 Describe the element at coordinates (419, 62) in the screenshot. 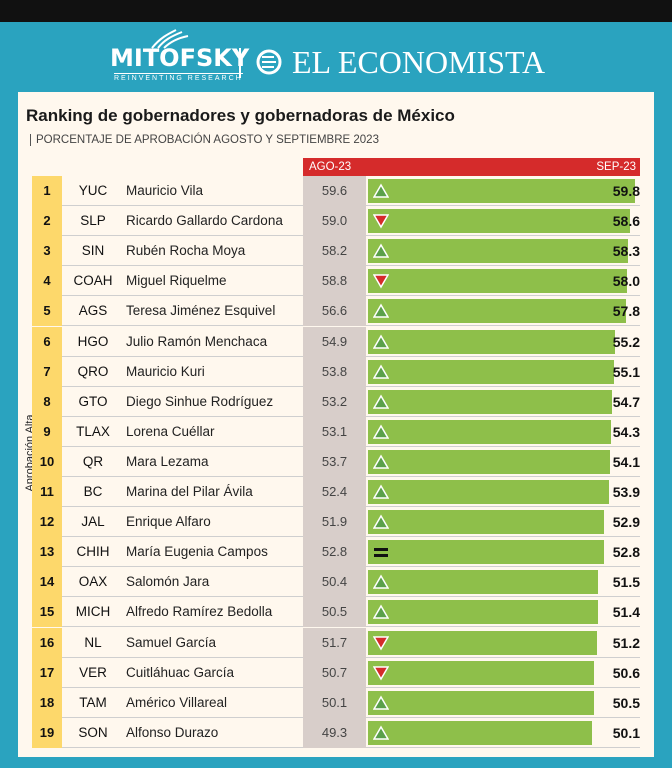

I see `economista-logo: EL ECONOMISTA` at that location.